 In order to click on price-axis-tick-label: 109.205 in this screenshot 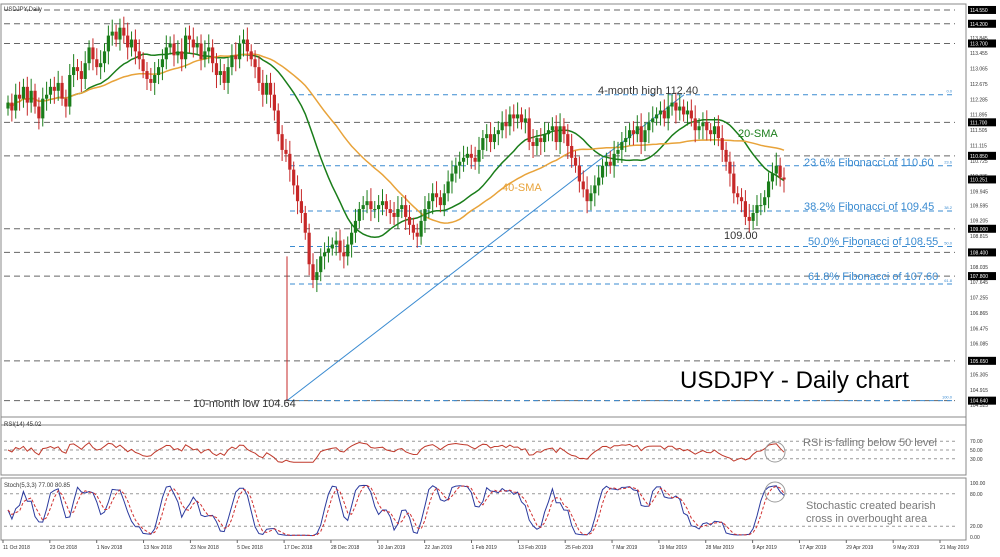, I will do `click(979, 222)`.